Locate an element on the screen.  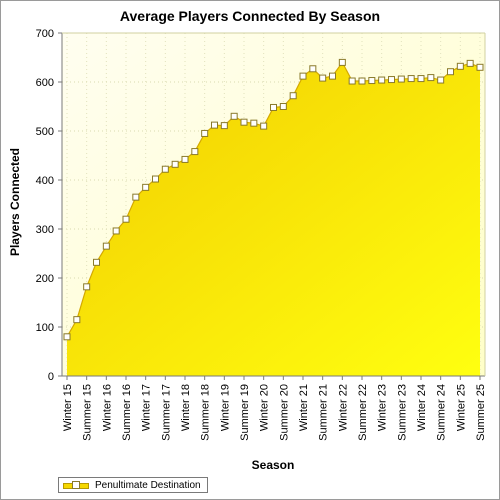
x-tick-label: Winter 16 is located at coordinates (107, 407).